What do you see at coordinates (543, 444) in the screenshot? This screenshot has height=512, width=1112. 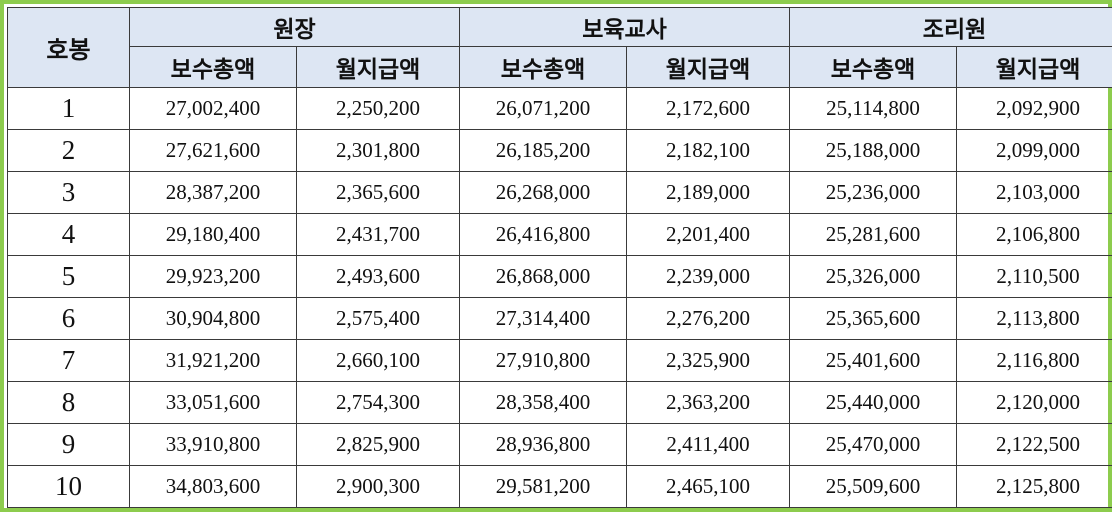 I see `teacher-total-cell: 28,936,800` at bounding box center [543, 444].